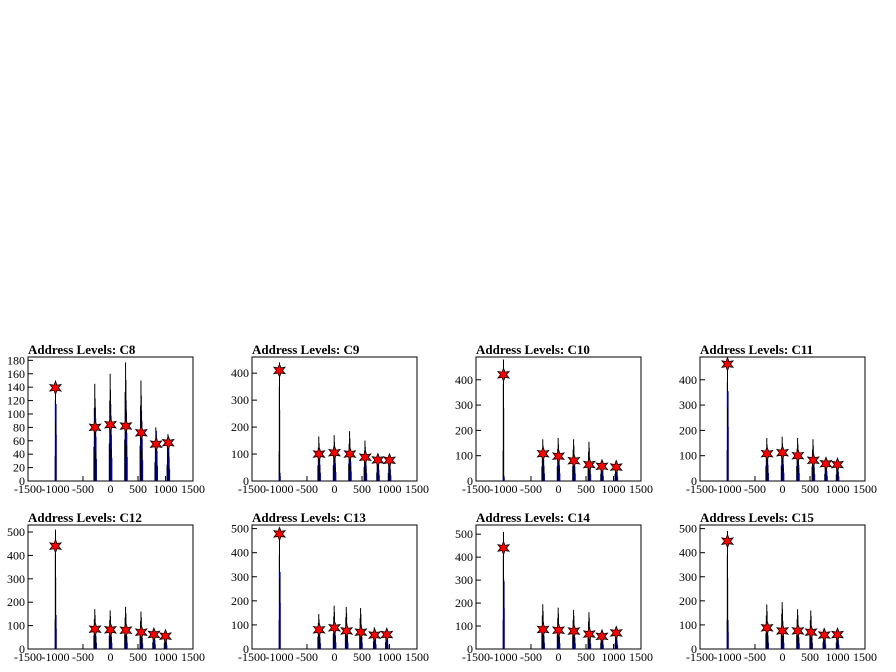 The height and width of the screenshot is (672, 896). Describe the element at coordinates (757, 517) in the screenshot. I see `chart-title: Address Levels: C15` at that location.